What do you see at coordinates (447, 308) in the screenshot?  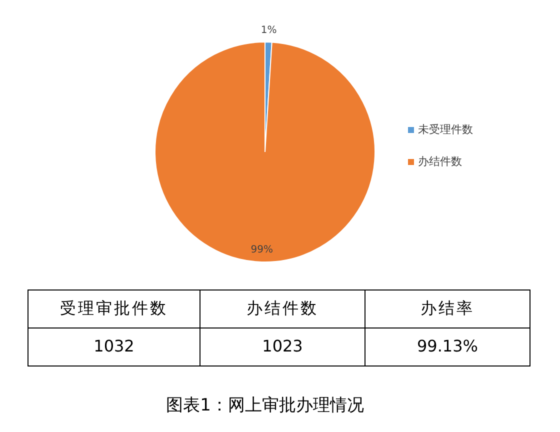 I see `category-label: 办结率` at bounding box center [447, 308].